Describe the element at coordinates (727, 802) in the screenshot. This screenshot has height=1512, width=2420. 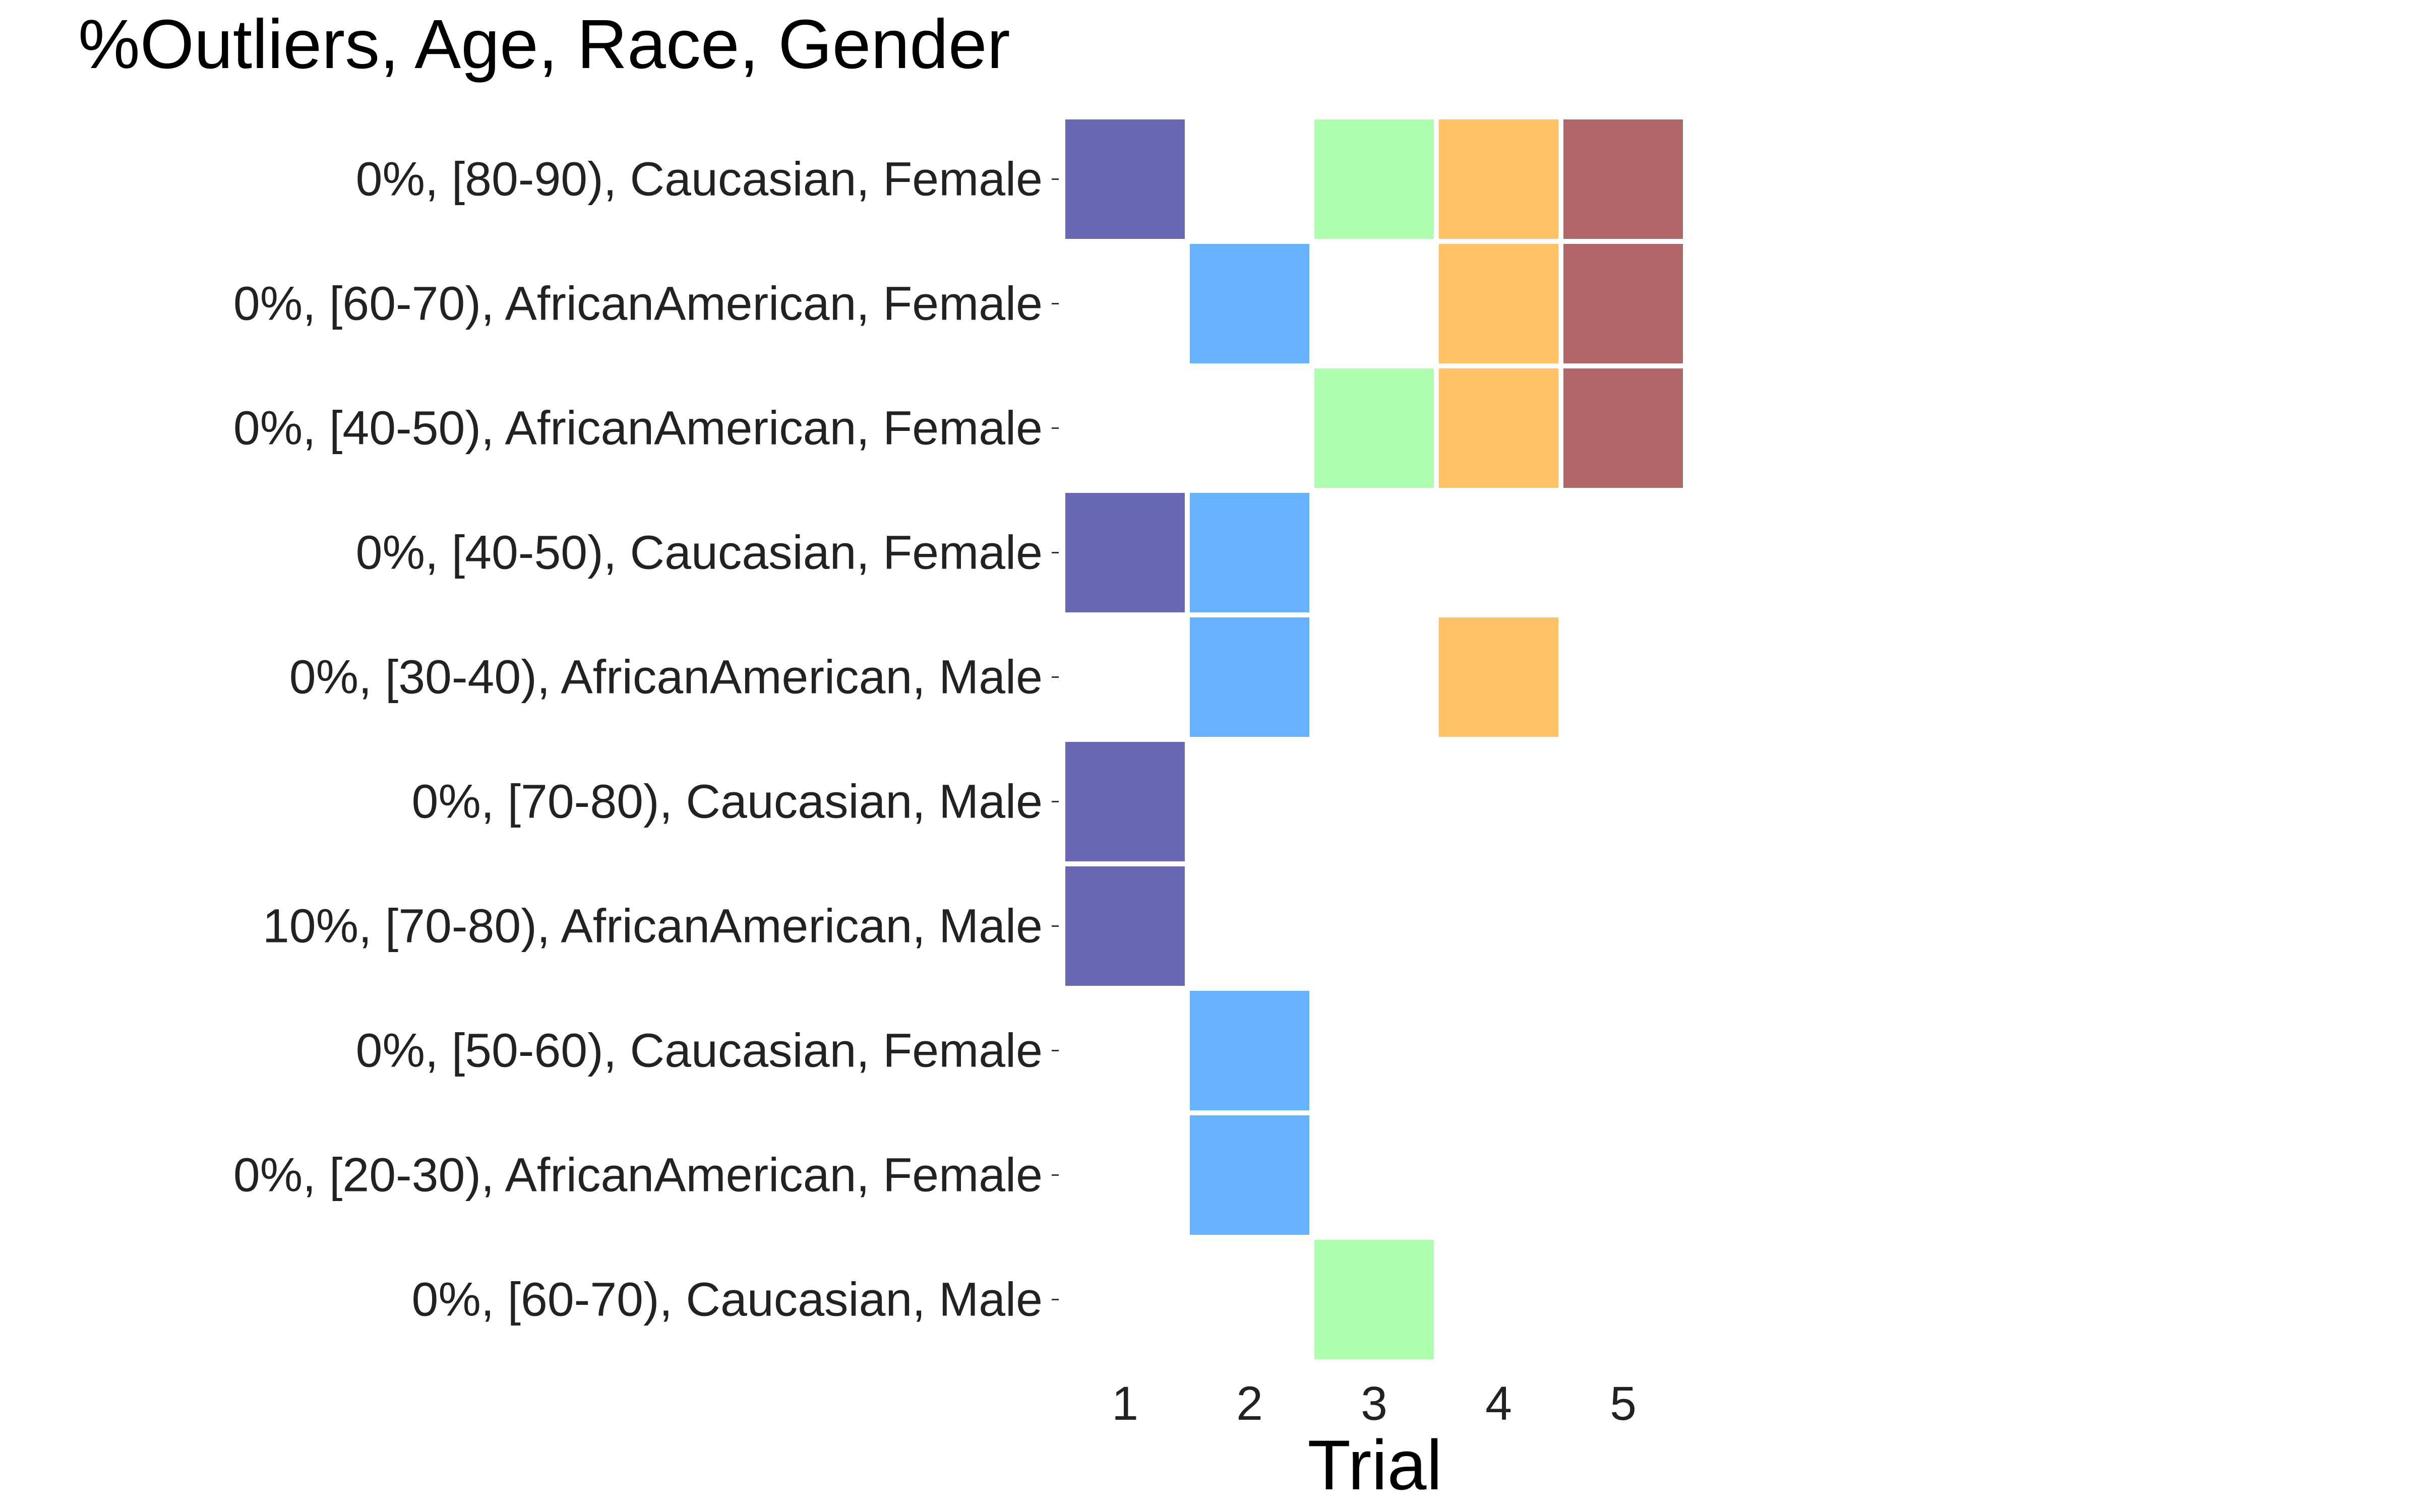
I see `y-tick-label: 0%, [70-80), Caucasian, Male` at that location.